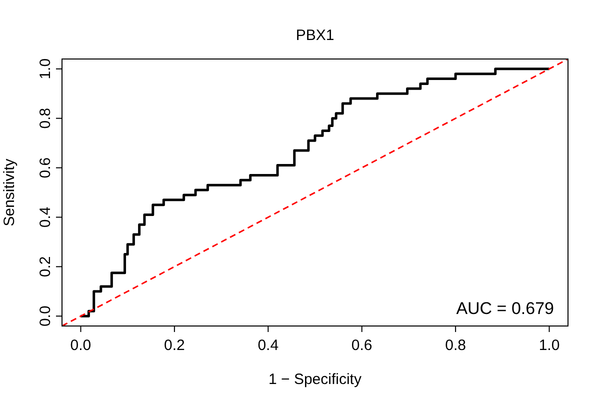  I want to click on x-tick-label: 0.6, so click(361, 345).